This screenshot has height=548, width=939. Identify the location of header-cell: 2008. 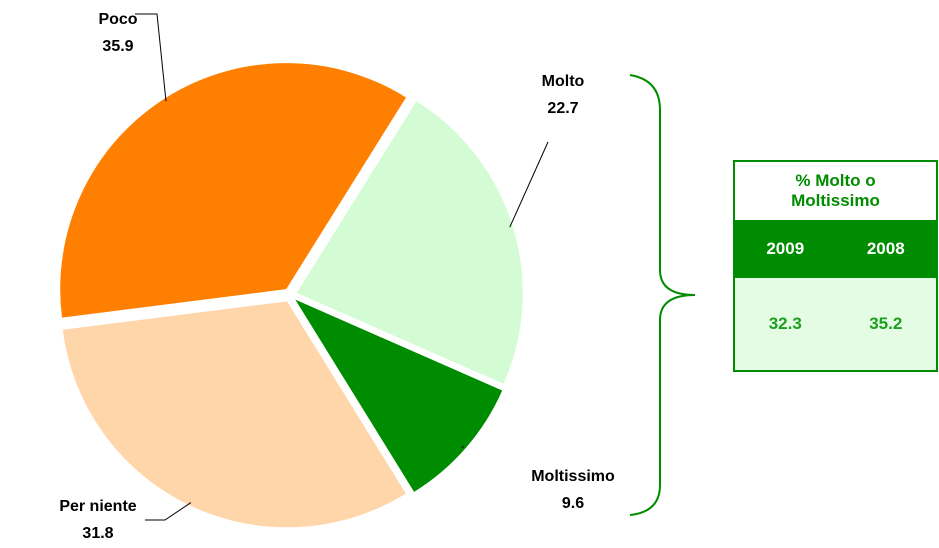
(885, 248).